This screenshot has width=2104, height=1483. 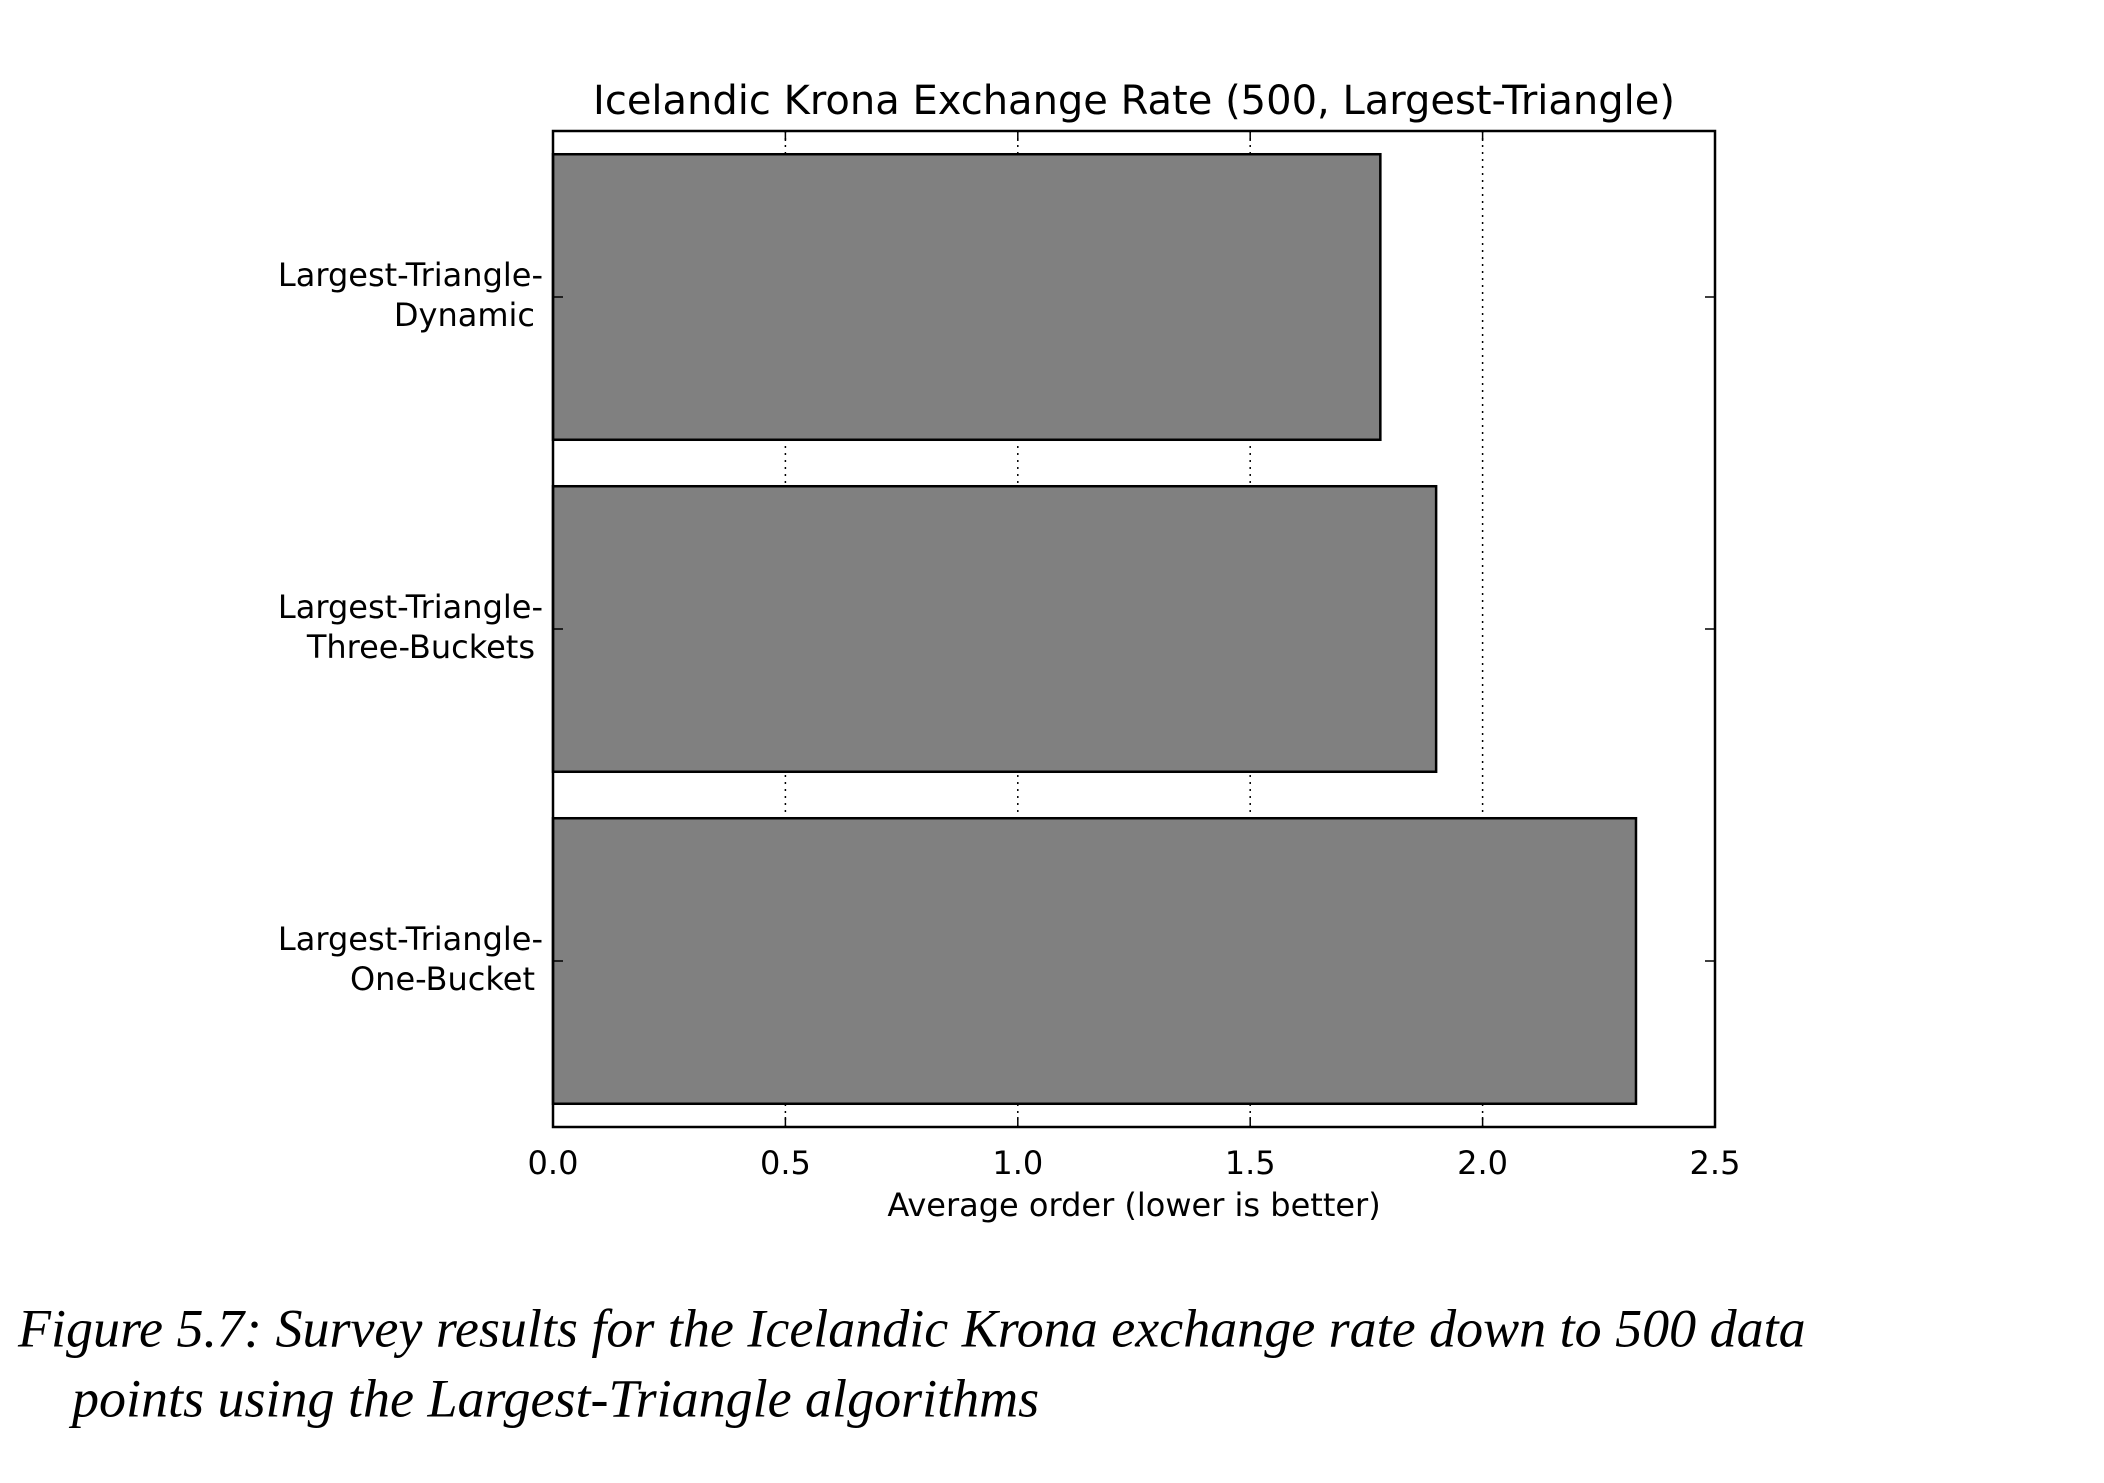 I want to click on y-tick-label-line: Dynamic, so click(x=464, y=315).